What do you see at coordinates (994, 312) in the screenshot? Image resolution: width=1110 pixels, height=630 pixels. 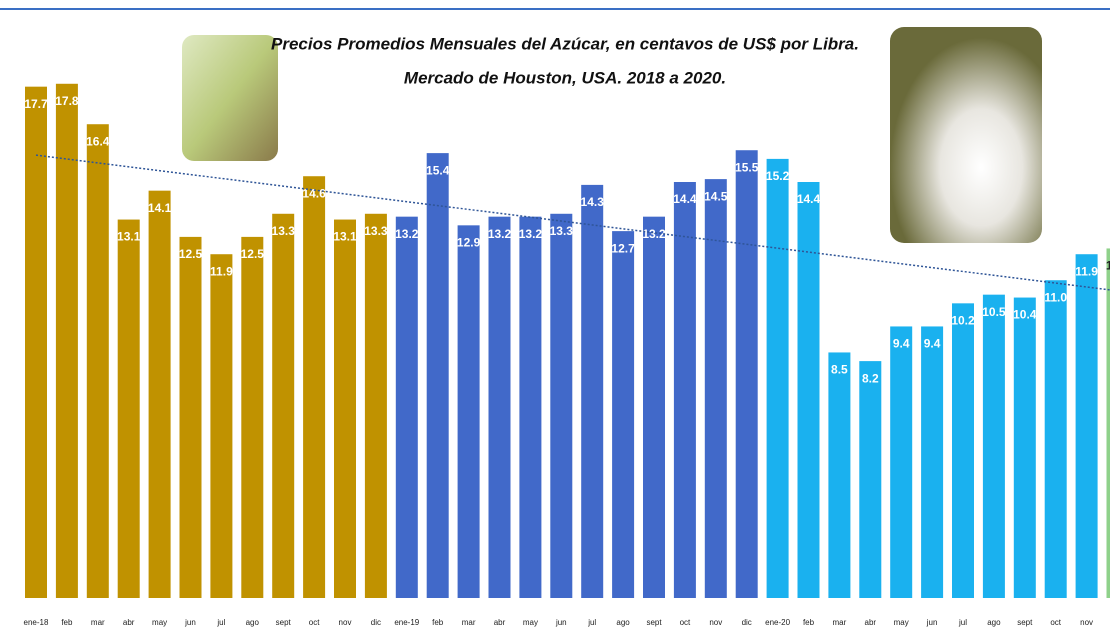 I see `value-label: 10.5` at bounding box center [994, 312].